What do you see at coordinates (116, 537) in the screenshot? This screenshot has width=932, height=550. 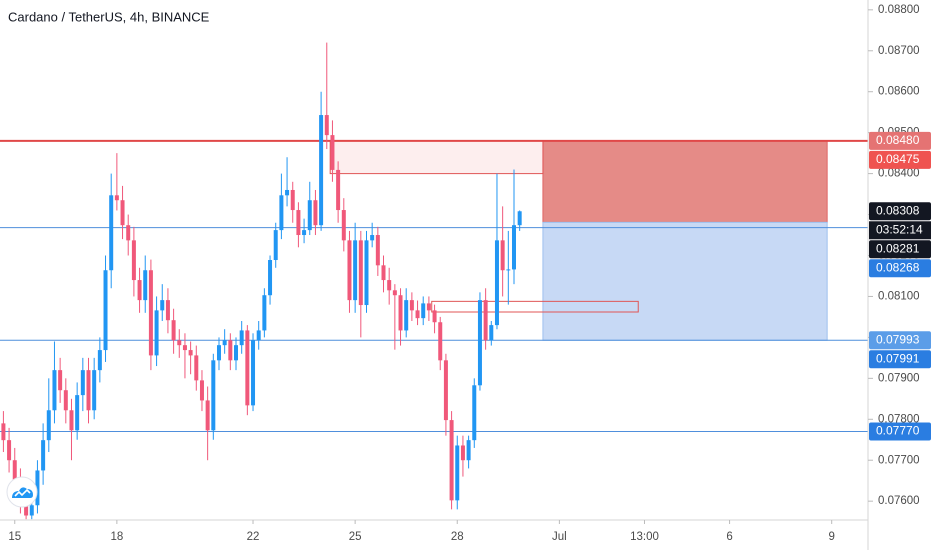 I see `x-tick-label: 18` at bounding box center [116, 537].